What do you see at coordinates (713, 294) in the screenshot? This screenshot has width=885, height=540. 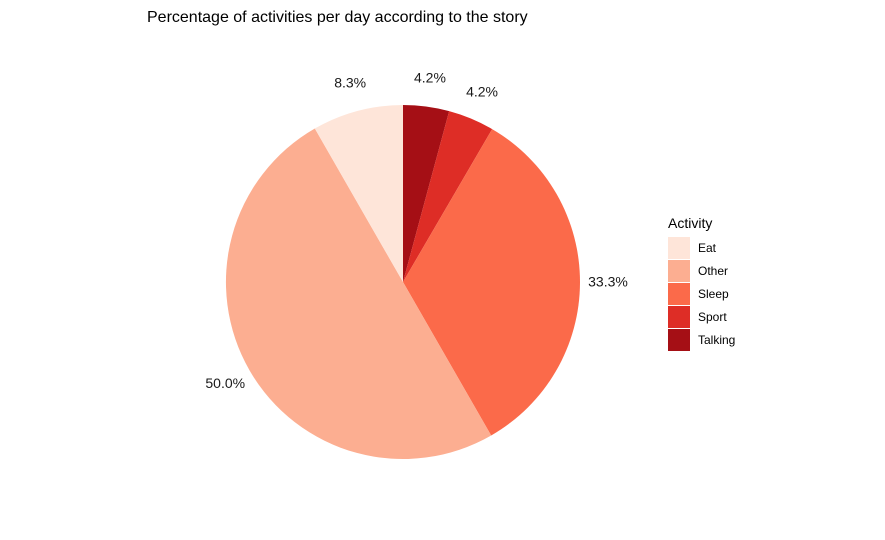 I see `legend-label-sleep: Sleep` at bounding box center [713, 294].